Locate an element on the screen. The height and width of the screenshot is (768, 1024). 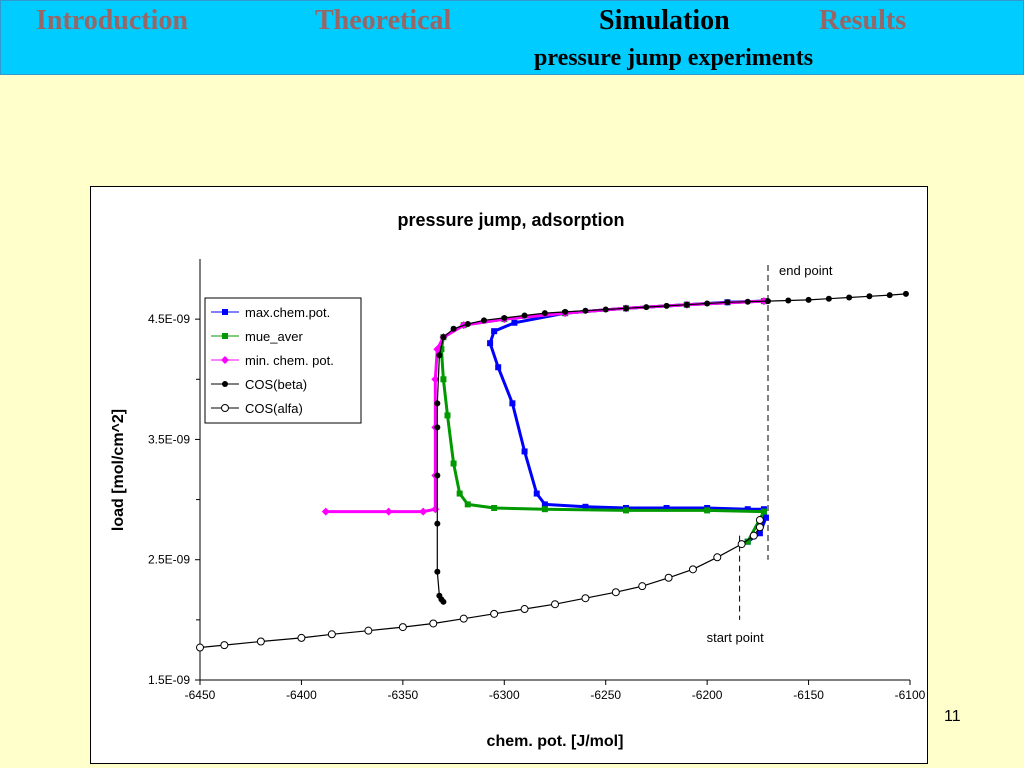
nav-results: Results is located at coordinates (863, 20).